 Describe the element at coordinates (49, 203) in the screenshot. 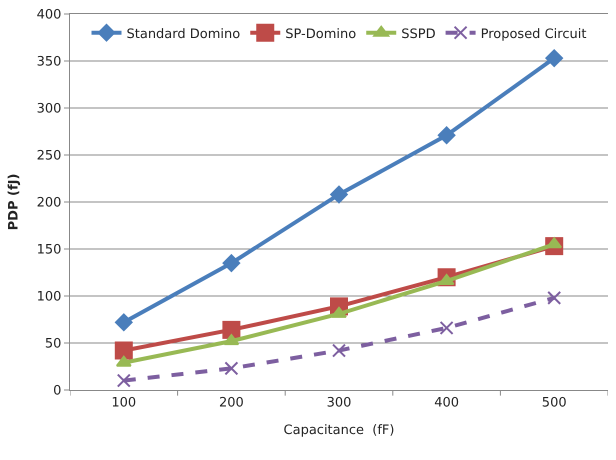

I see `y-tick-label: 200` at that location.